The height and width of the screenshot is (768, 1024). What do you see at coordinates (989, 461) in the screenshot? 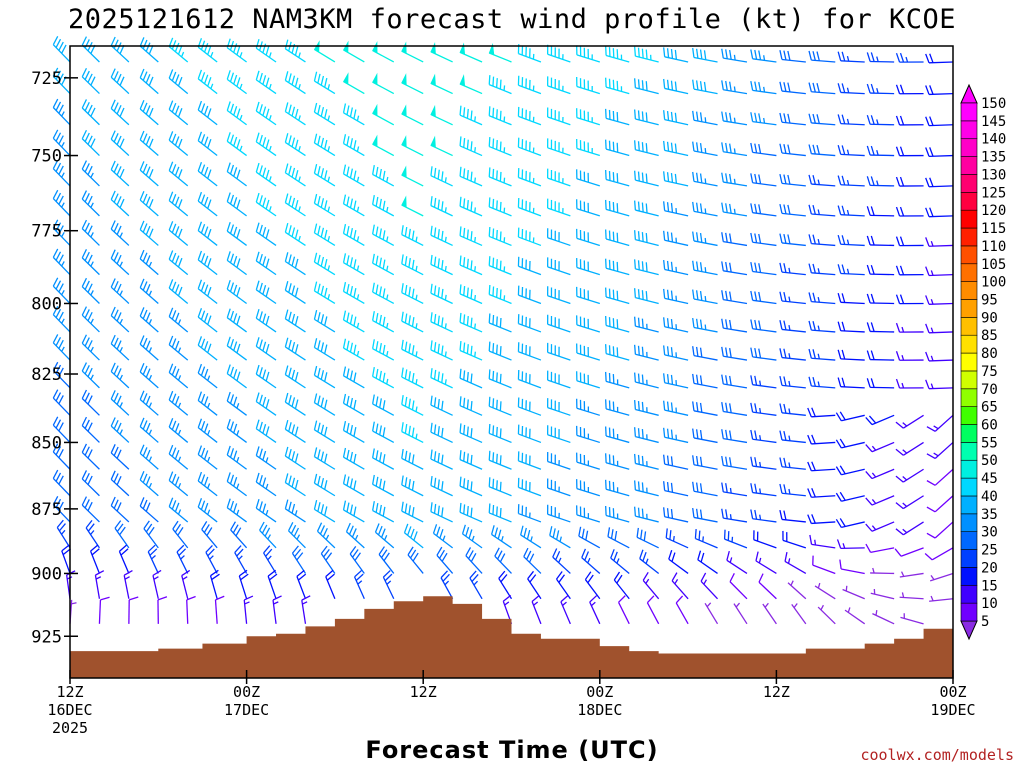
I see `colorbar-label: 50` at bounding box center [989, 461].